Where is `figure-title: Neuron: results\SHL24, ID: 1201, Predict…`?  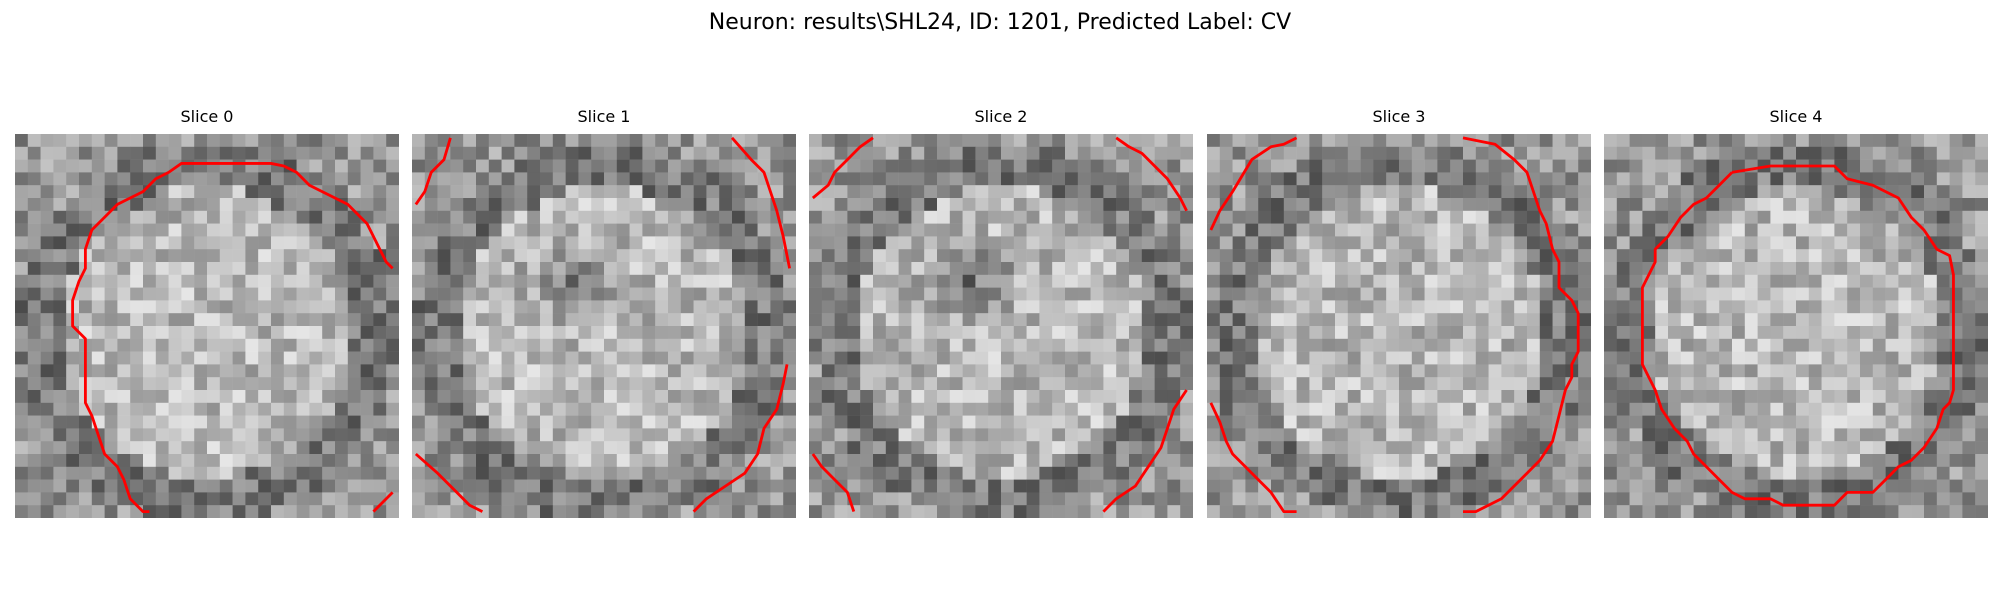 figure-title: Neuron: results\SHL24, ID: 1201, Predict… is located at coordinates (1000, 22).